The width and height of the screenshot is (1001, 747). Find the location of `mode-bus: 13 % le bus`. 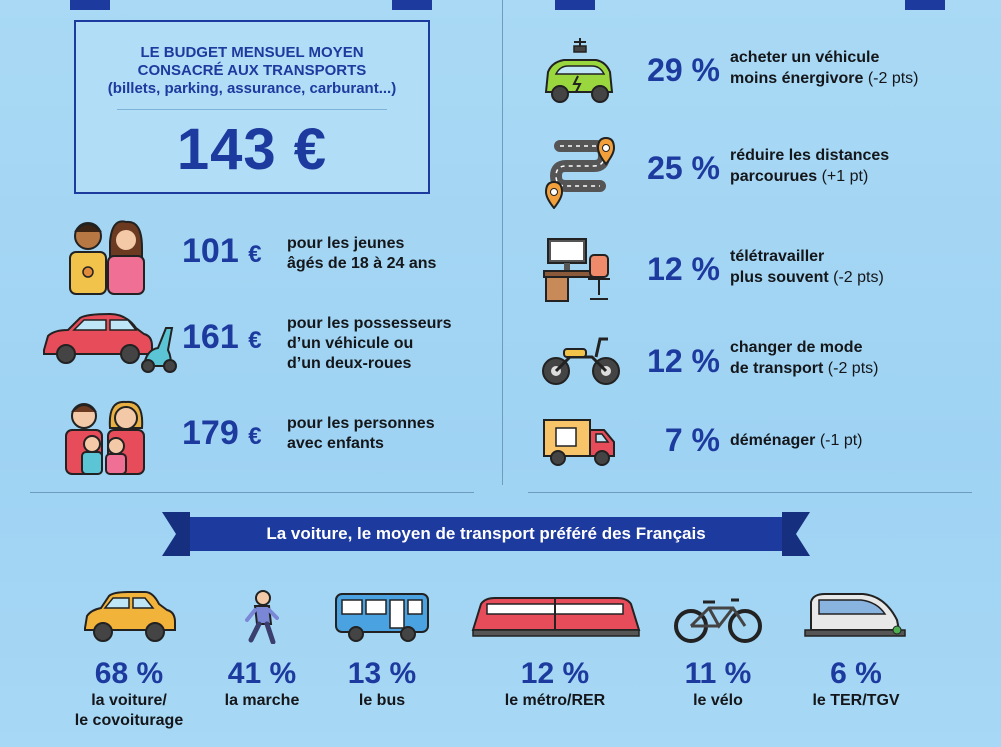

mode-bus: 13 % le bus is located at coordinates (382, 650).